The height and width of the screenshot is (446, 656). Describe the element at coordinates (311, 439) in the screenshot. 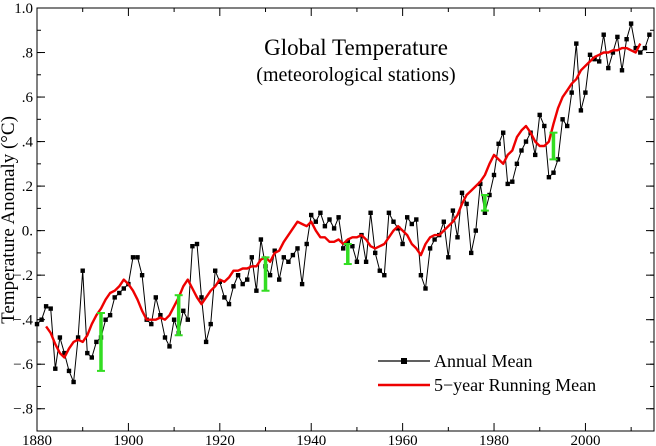

I see `x-tick-label: 1940` at that location.